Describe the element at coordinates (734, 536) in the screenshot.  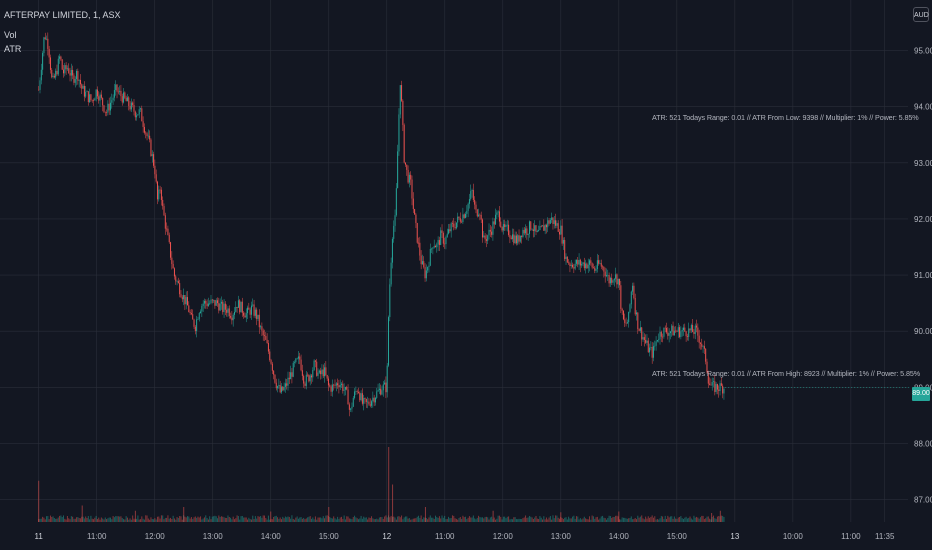
I see `x-tick-label: 13` at that location.